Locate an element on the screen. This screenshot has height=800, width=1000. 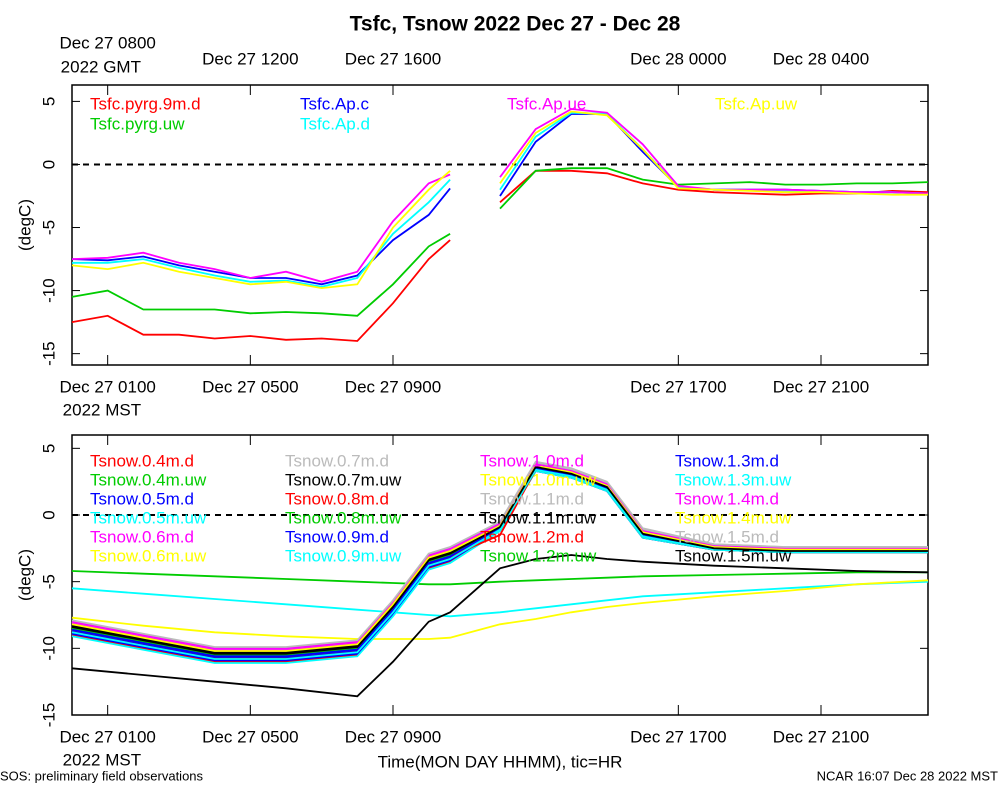
x2-tick-label: Dec 27 0800 is located at coordinates (107, 42).